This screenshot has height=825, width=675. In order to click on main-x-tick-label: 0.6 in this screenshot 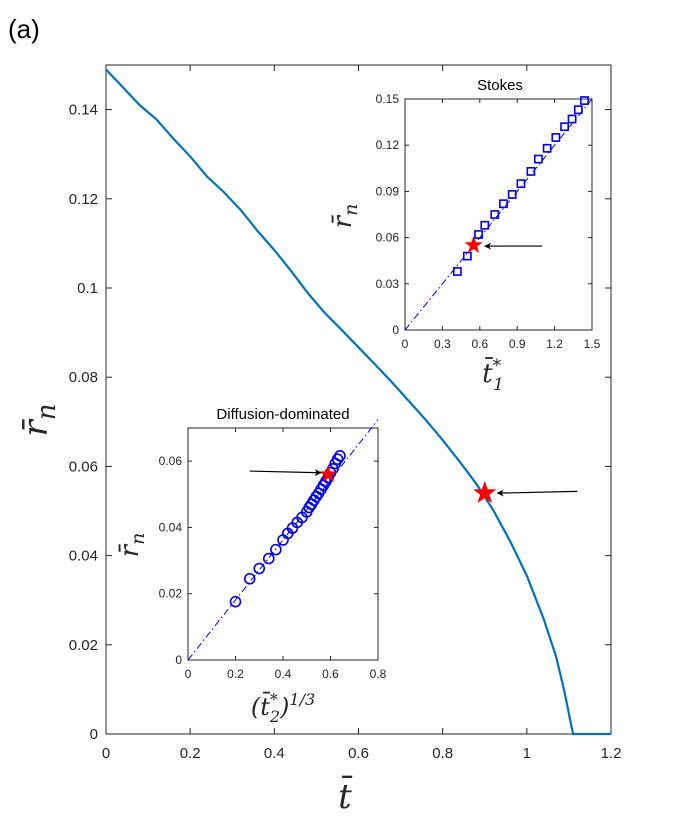, I will do `click(358, 753)`.